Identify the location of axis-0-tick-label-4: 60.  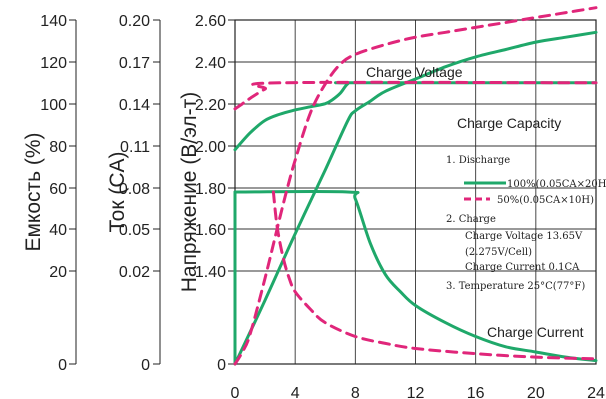
(58, 189).